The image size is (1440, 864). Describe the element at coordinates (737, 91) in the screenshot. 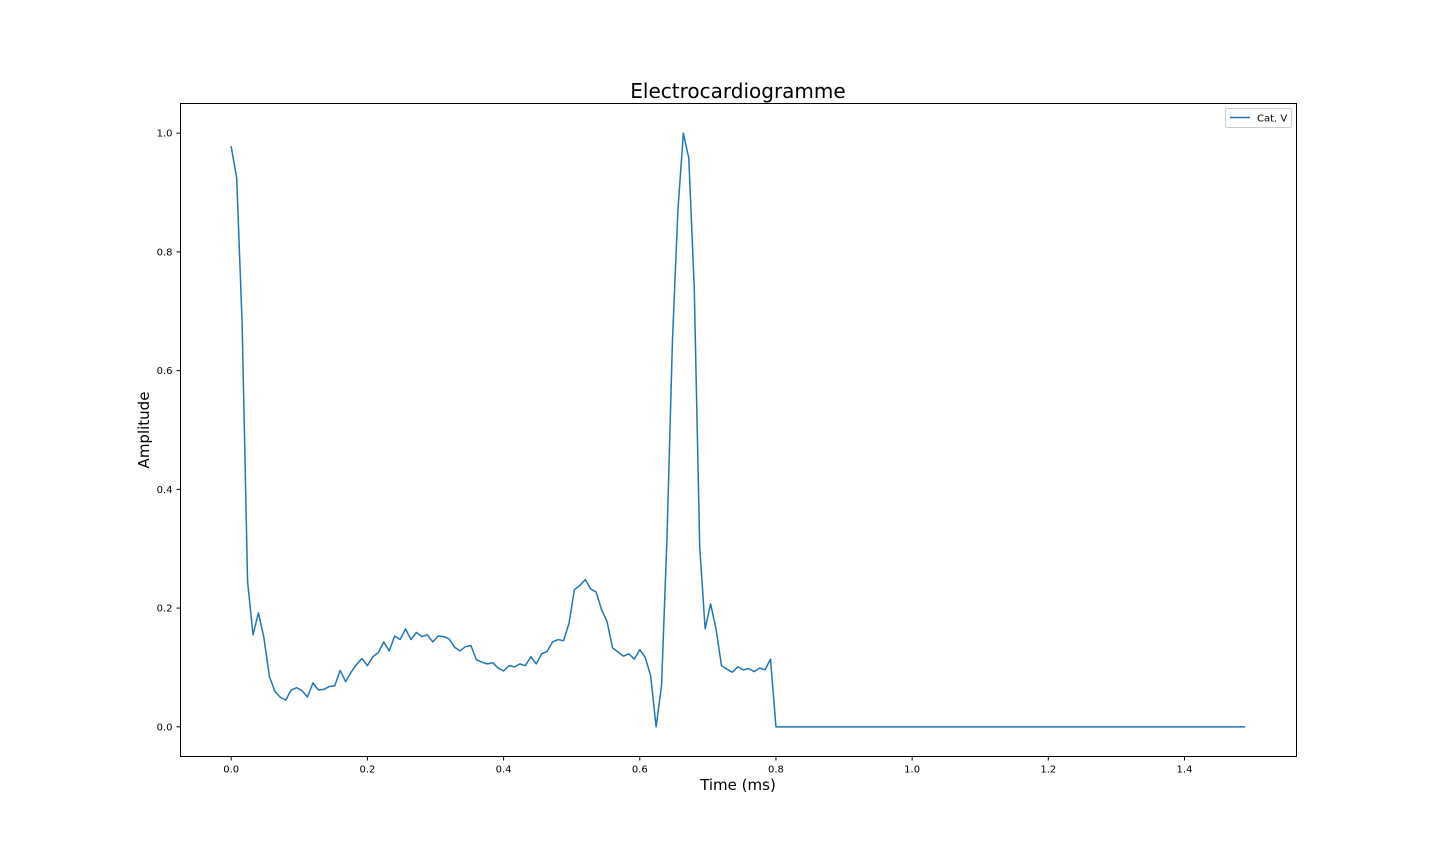

I see `chart-title: Electrocardiogramme` at that location.